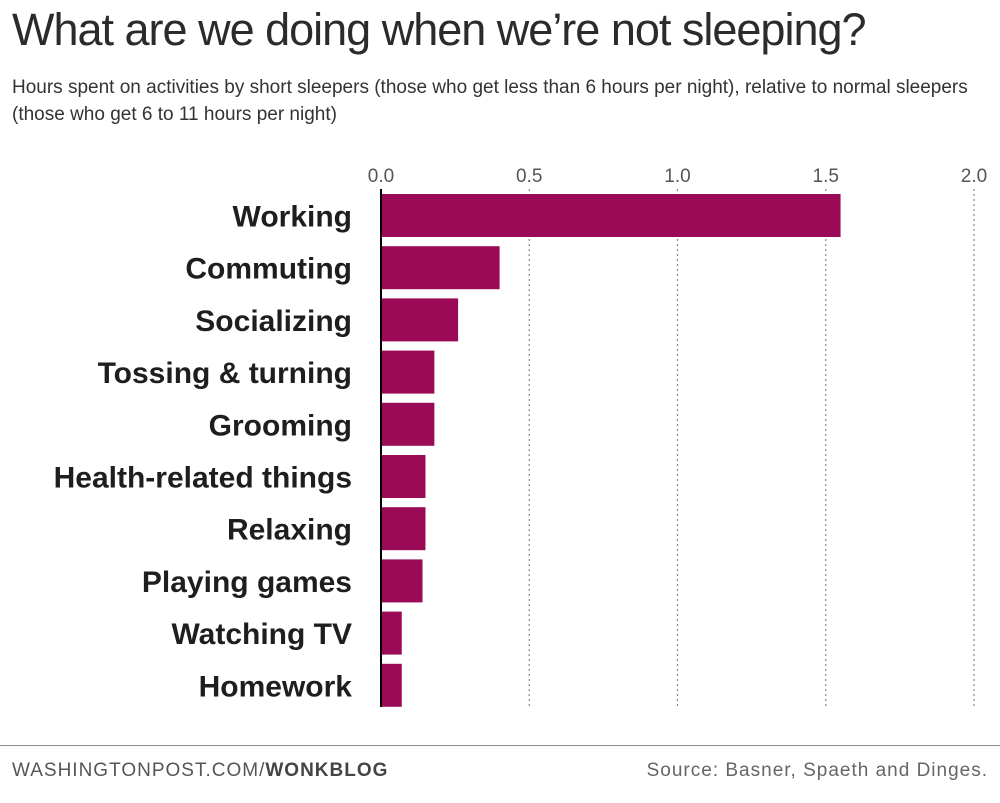 This screenshot has width=1000, height=803. What do you see at coordinates (529, 176) in the screenshot?
I see `x-tick-label: 0.5` at bounding box center [529, 176].